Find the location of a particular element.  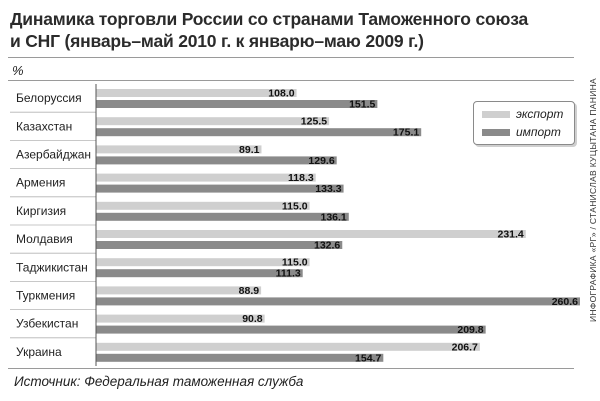

legend-label-import: импорт is located at coordinates (538, 132).